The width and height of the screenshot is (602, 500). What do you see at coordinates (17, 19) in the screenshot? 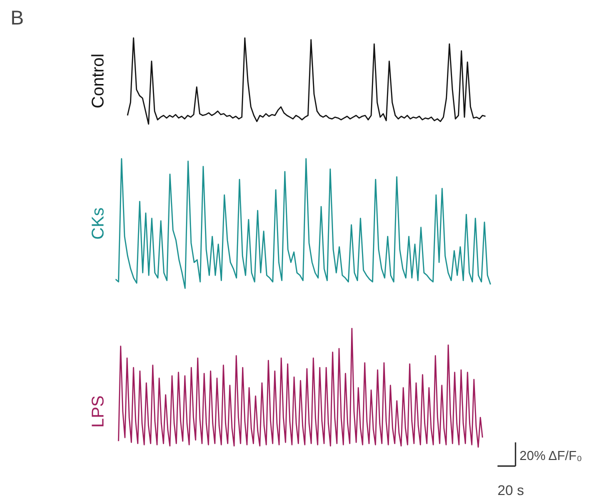
I see `text: B` at bounding box center [17, 19].